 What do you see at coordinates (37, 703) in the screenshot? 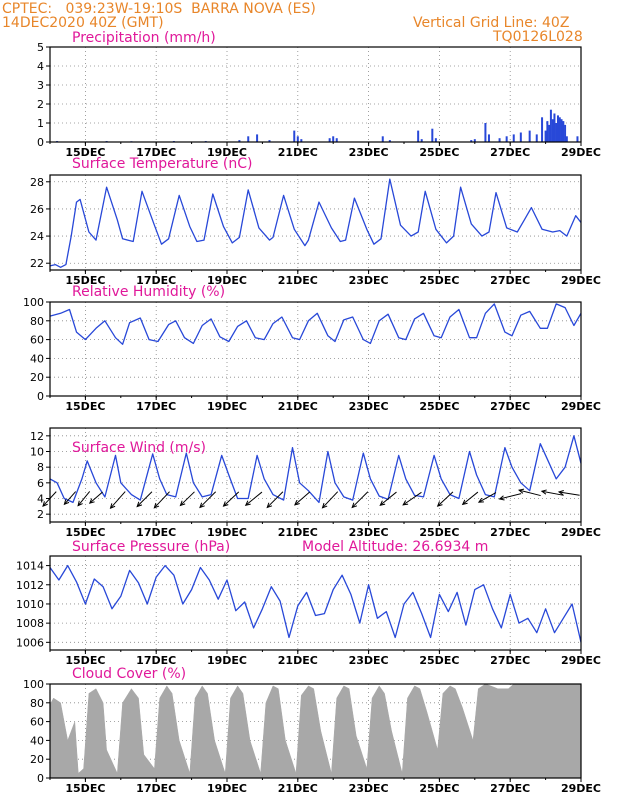
I see `y-tick-label: 80` at bounding box center [37, 703].